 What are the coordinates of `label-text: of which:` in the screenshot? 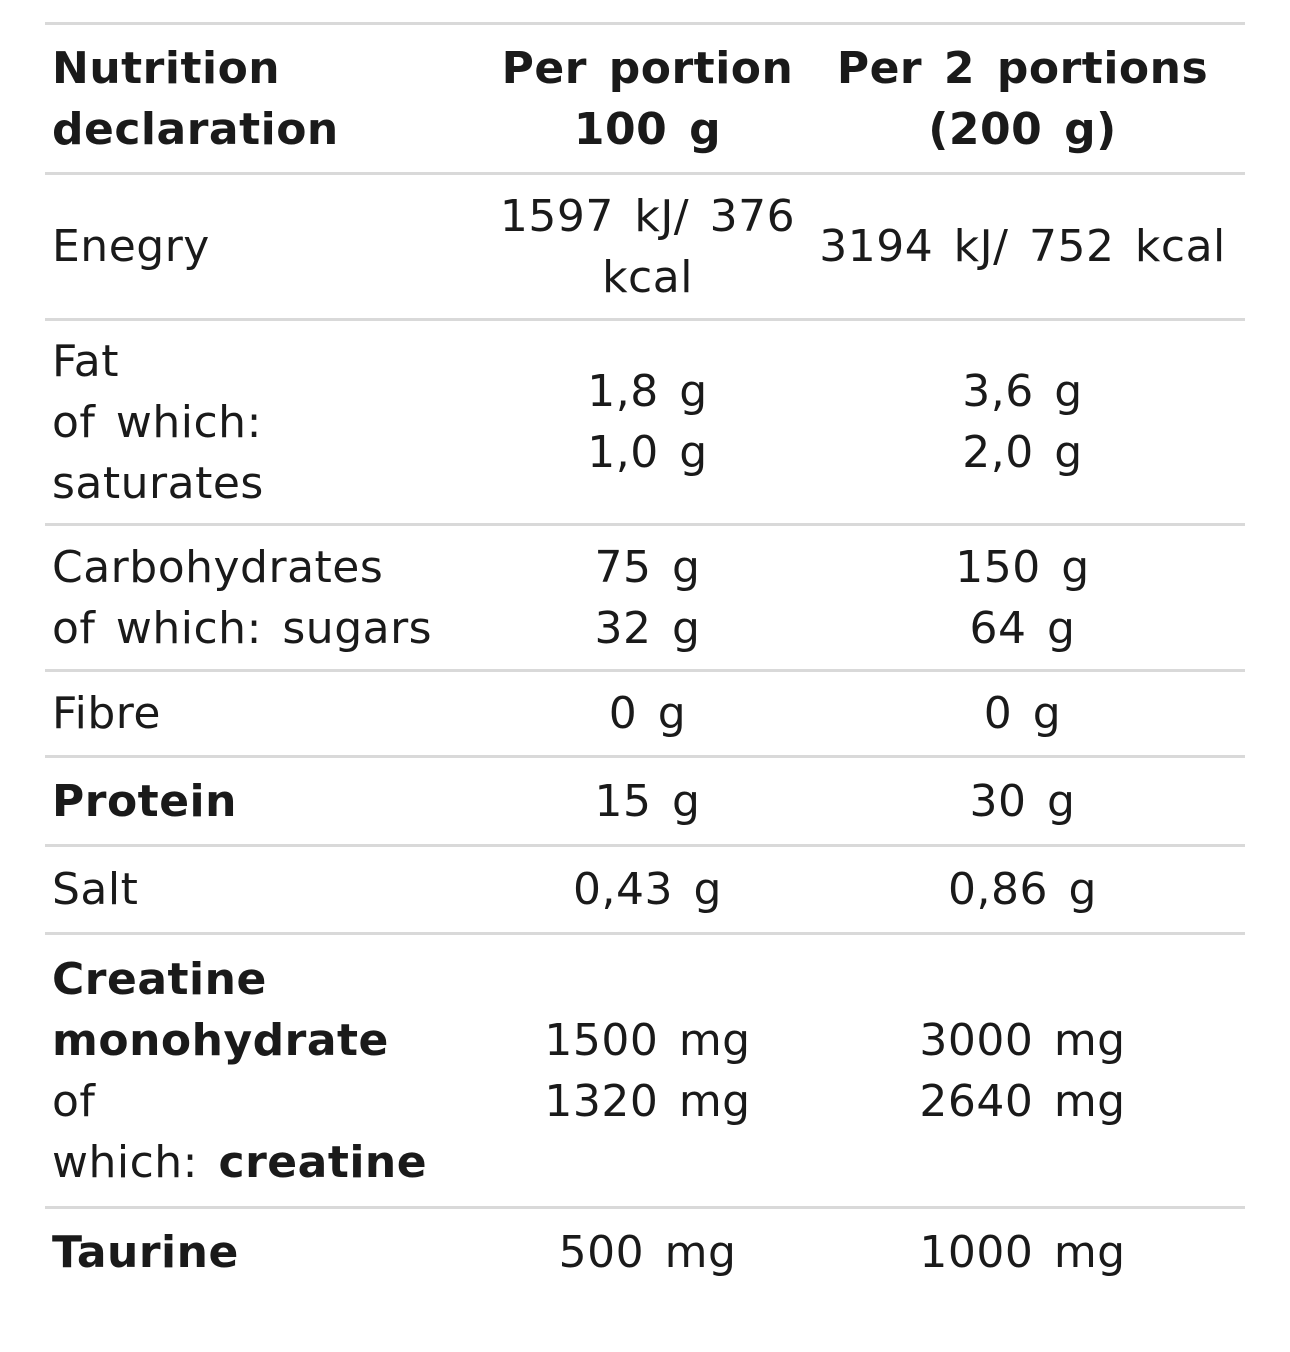 It's located at (157, 422).